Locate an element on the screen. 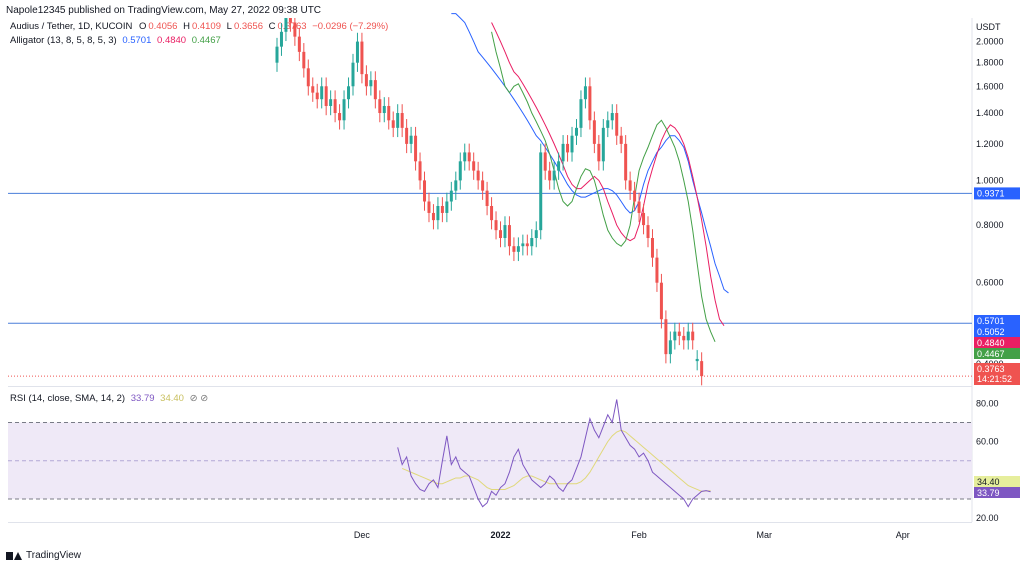 The height and width of the screenshot is (567, 1024). rsi-tick-label: 20.00 is located at coordinates (987, 518).